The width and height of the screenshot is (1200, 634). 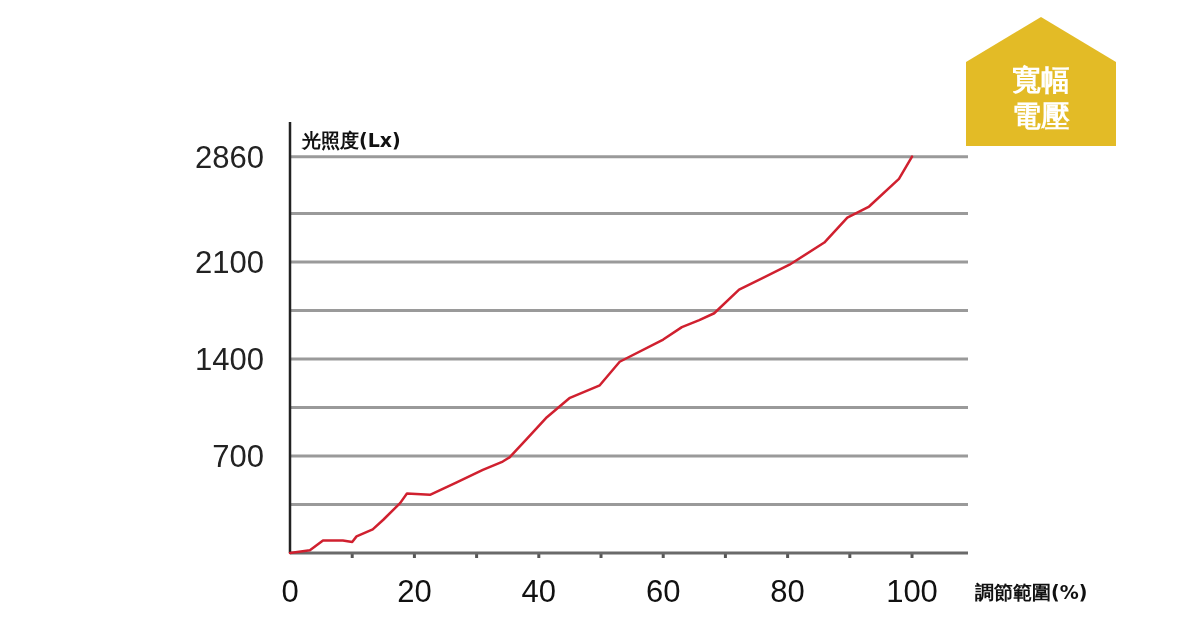 I want to click on x-tick-label: 60, so click(x=663, y=591).